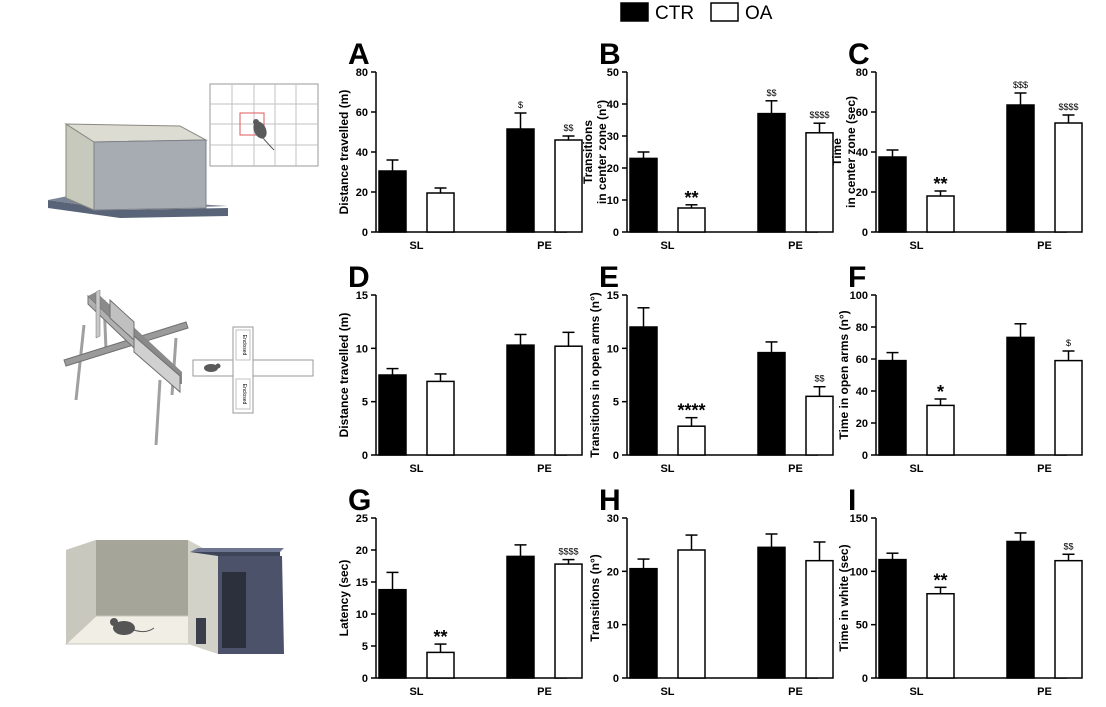 The height and width of the screenshot is (707, 1106). What do you see at coordinates (837, 152) in the screenshot?
I see `y-axis-label-line1-c: Time` at bounding box center [837, 152].